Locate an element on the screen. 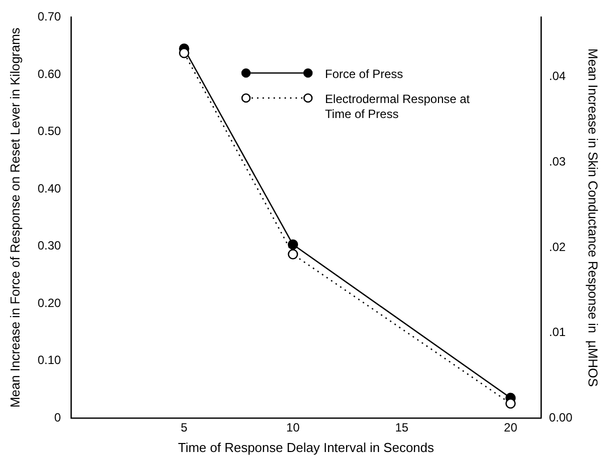  y-tick-label: 0 is located at coordinates (58, 417).